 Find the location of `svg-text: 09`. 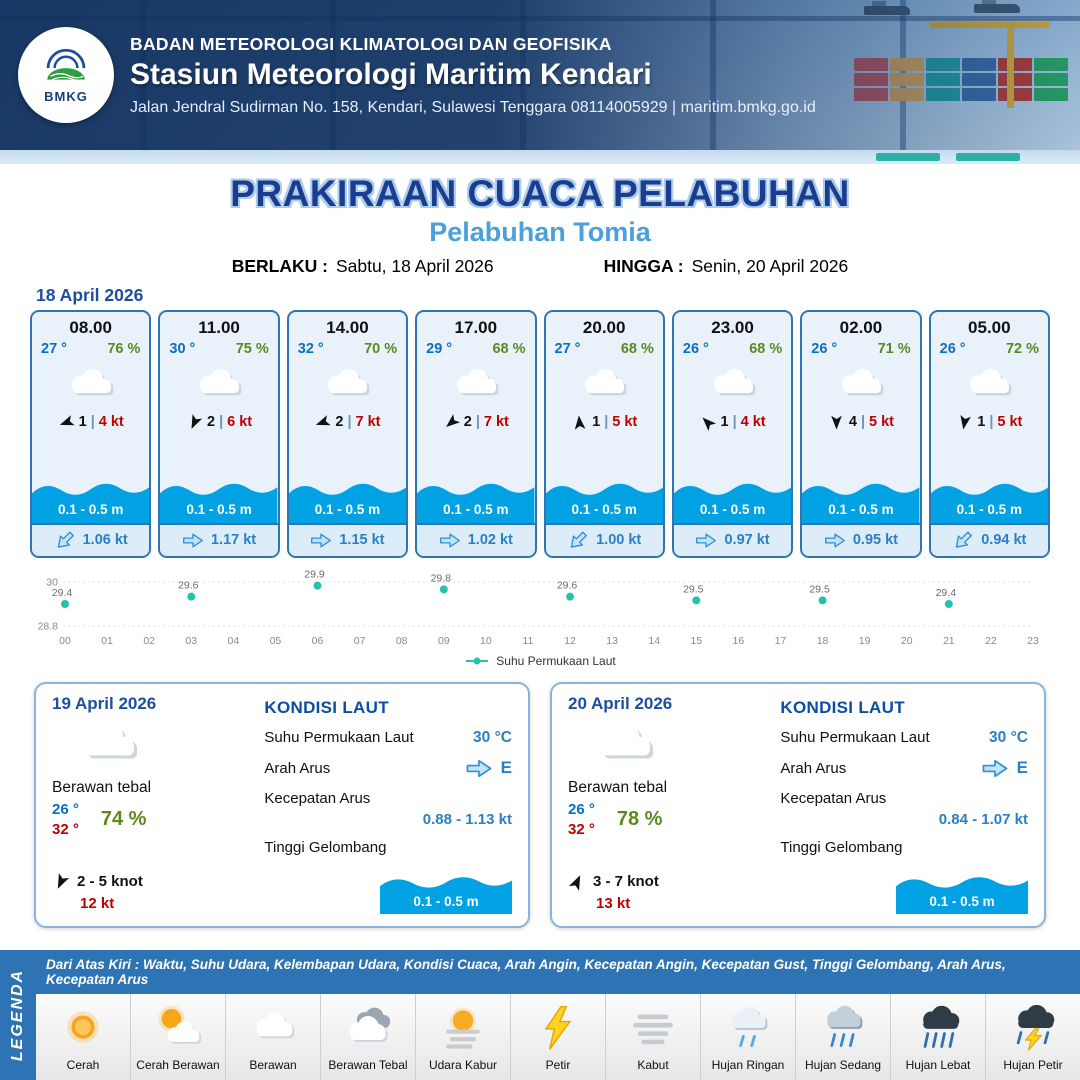

svg-text: 09 is located at coordinates (444, 641).